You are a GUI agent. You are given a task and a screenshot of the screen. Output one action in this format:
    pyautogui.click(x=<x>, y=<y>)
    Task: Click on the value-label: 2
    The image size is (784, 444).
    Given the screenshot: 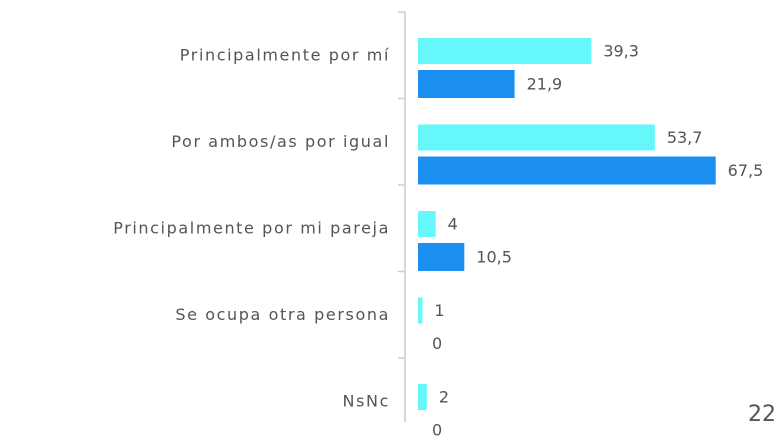 What is the action you would take?
    pyautogui.click(x=444, y=397)
    